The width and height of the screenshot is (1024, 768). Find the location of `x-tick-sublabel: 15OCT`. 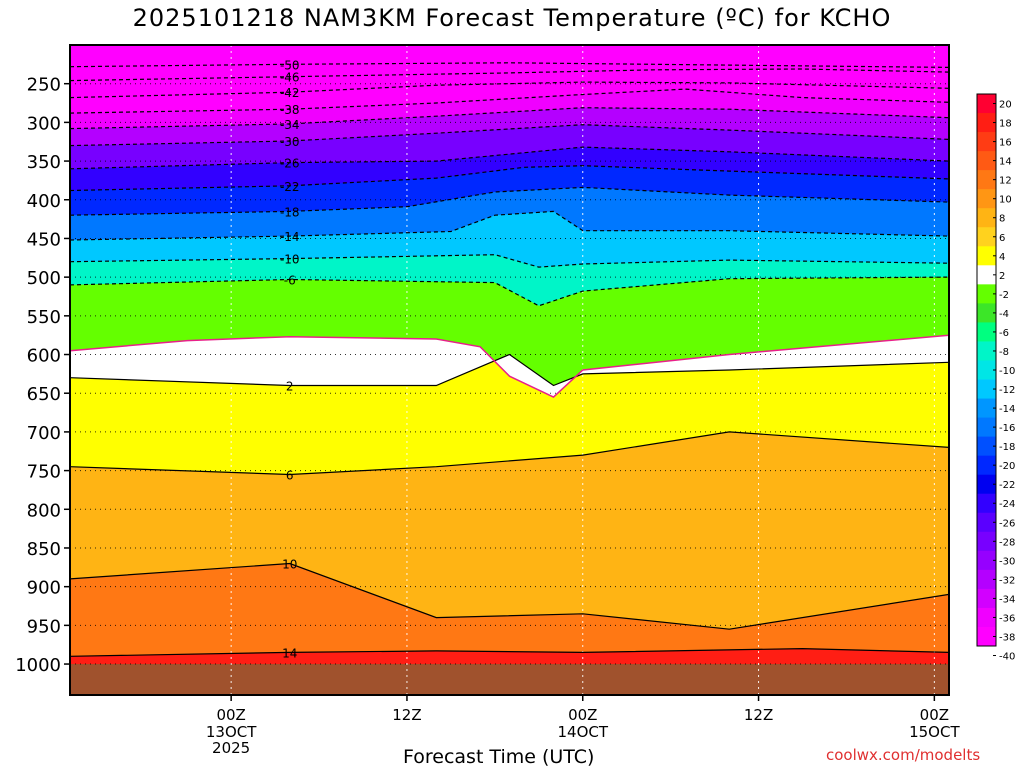

x-tick-sublabel: 15OCT is located at coordinates (934, 732).